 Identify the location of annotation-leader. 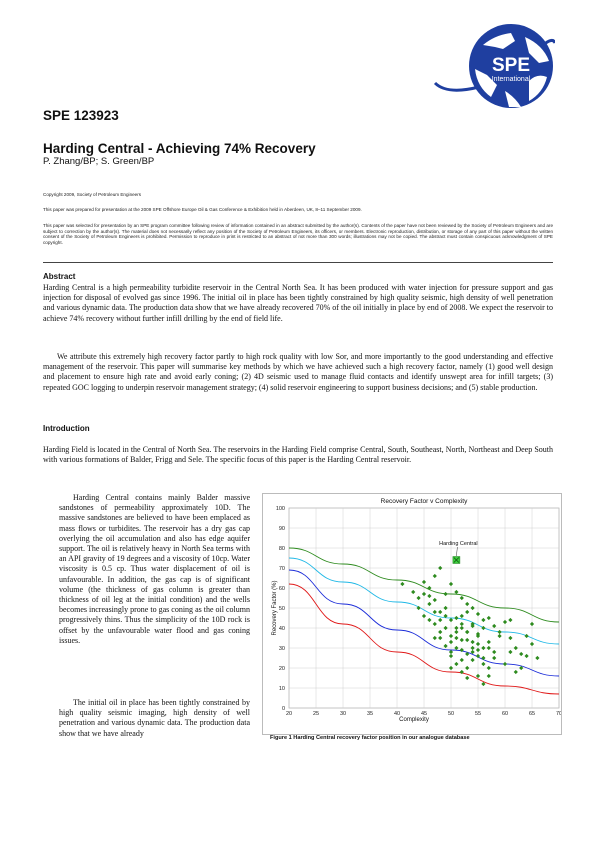
(457, 551).